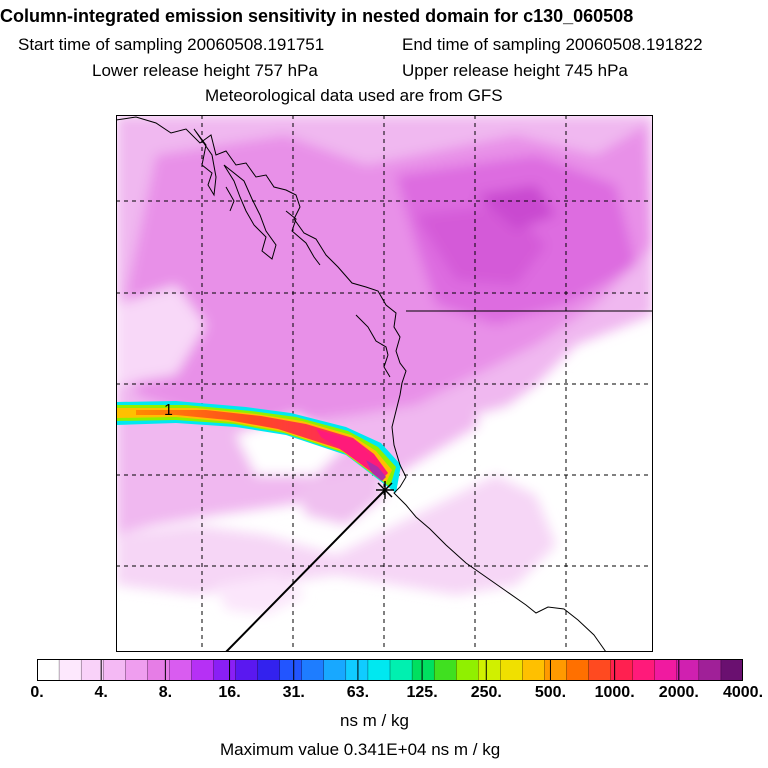 Image resolution: width=768 pixels, height=768 pixels. Describe the element at coordinates (552, 44) in the screenshot. I see `end-time: End time of sampling 20060508.191822` at that location.